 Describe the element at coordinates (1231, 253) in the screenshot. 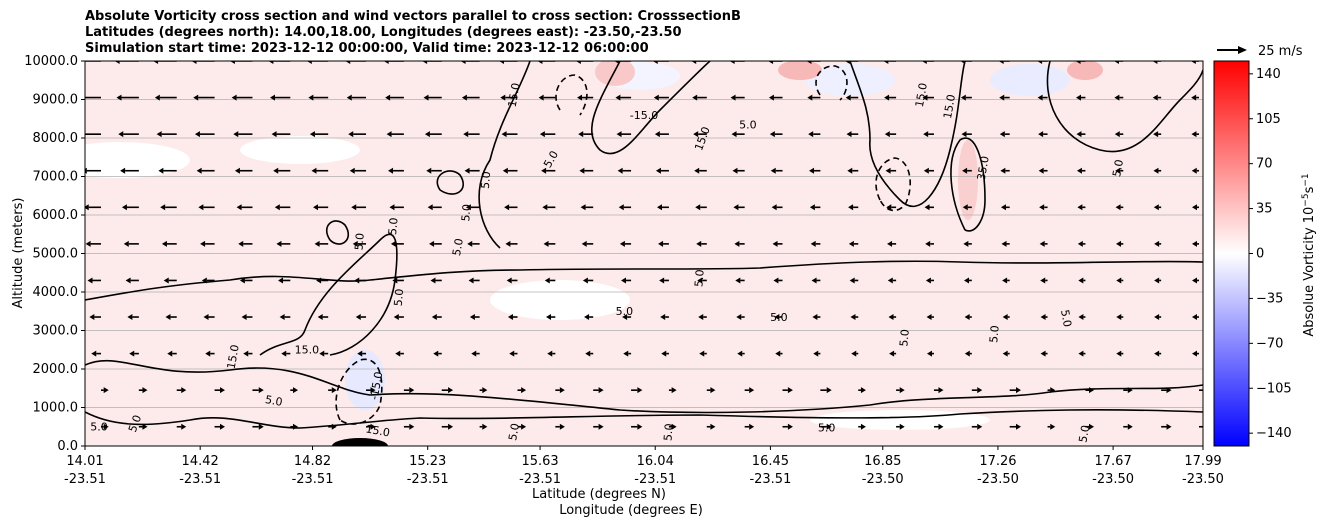

I see `colorbar-gradient` at that location.